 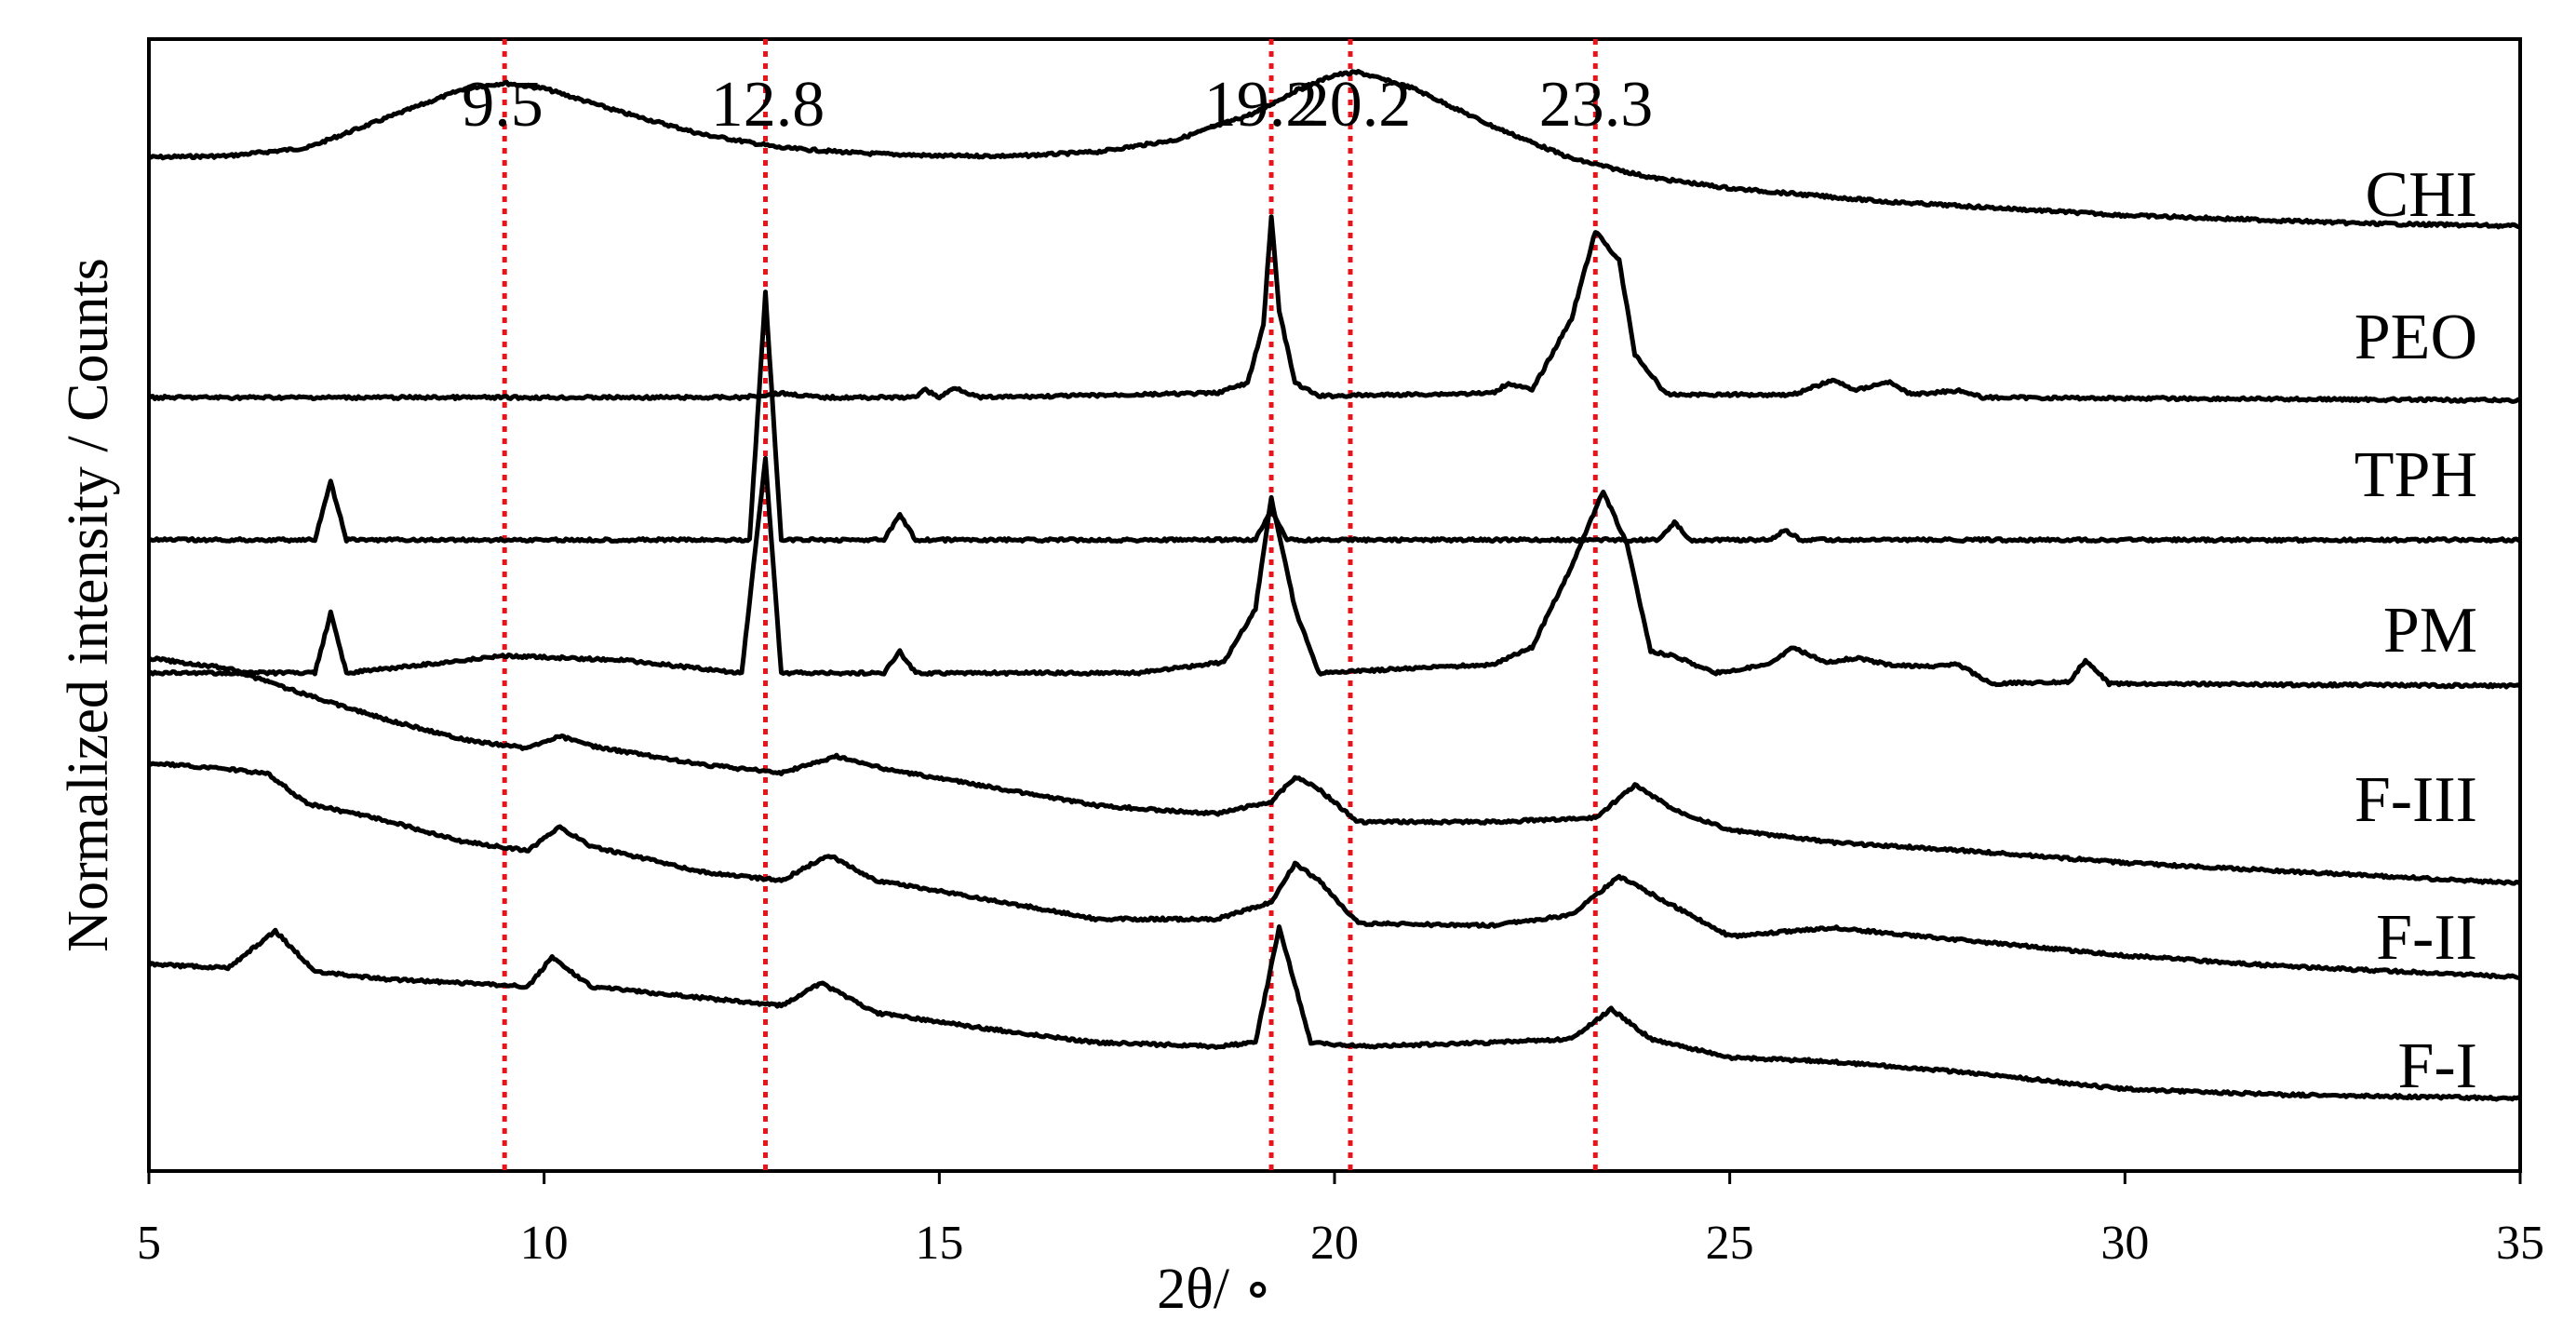 What do you see at coordinates (2426, 938) in the screenshot?
I see `series-label-f-ii: F-II` at bounding box center [2426, 938].